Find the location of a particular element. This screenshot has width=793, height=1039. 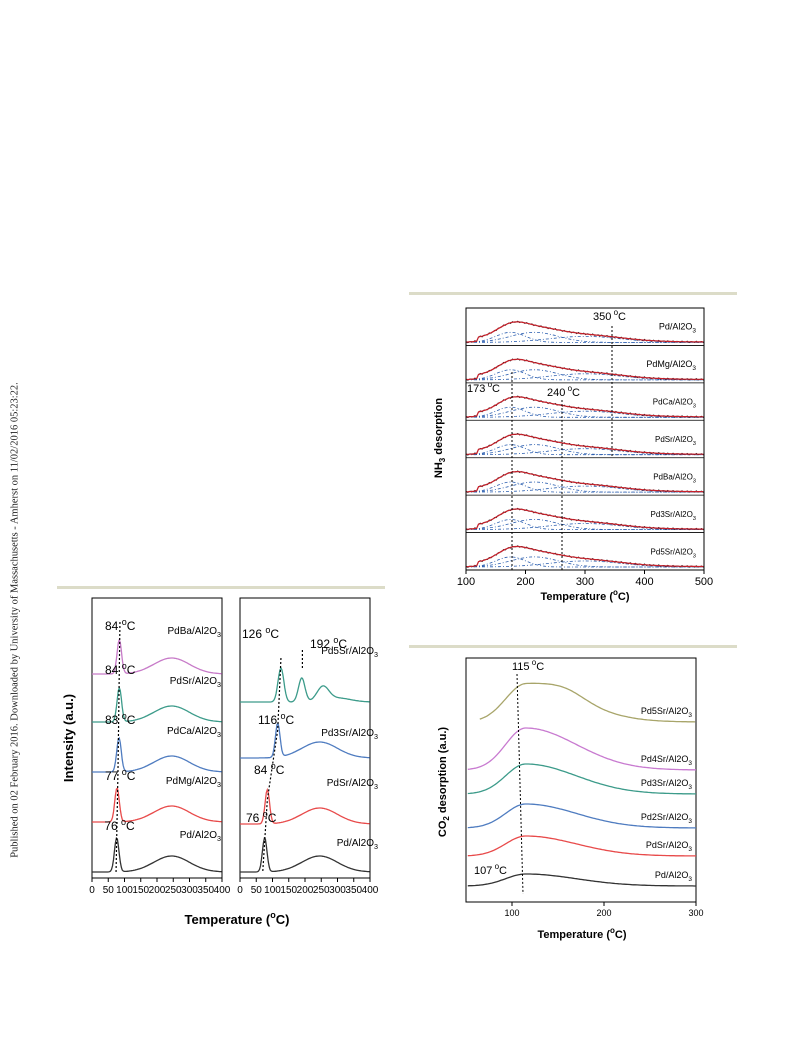

co2-curve-label: Pd3Sr/Al2O3 is located at coordinates (667, 784).